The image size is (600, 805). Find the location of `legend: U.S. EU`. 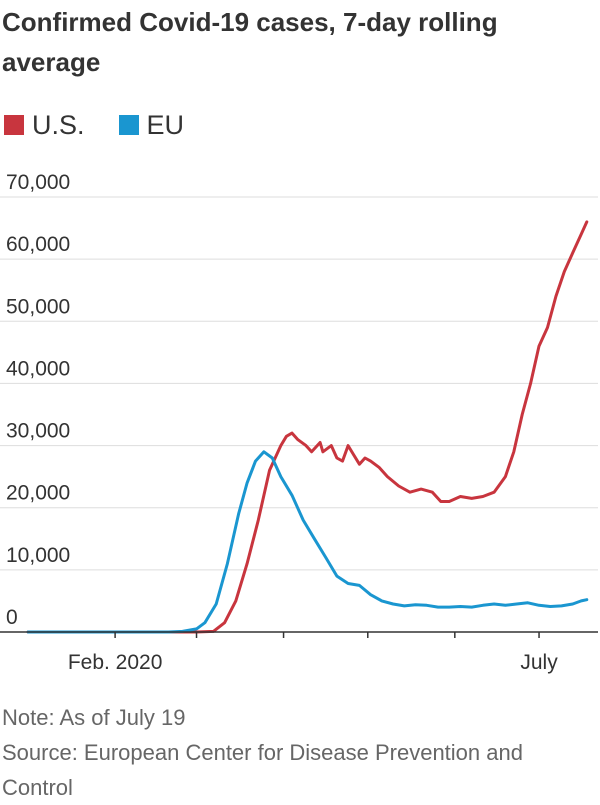

legend: U.S. EU is located at coordinates (111, 125).